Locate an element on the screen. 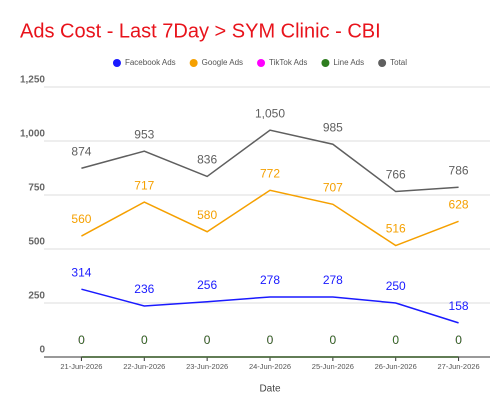 The height and width of the screenshot is (415, 500). data-label: 580 is located at coordinates (207, 215).